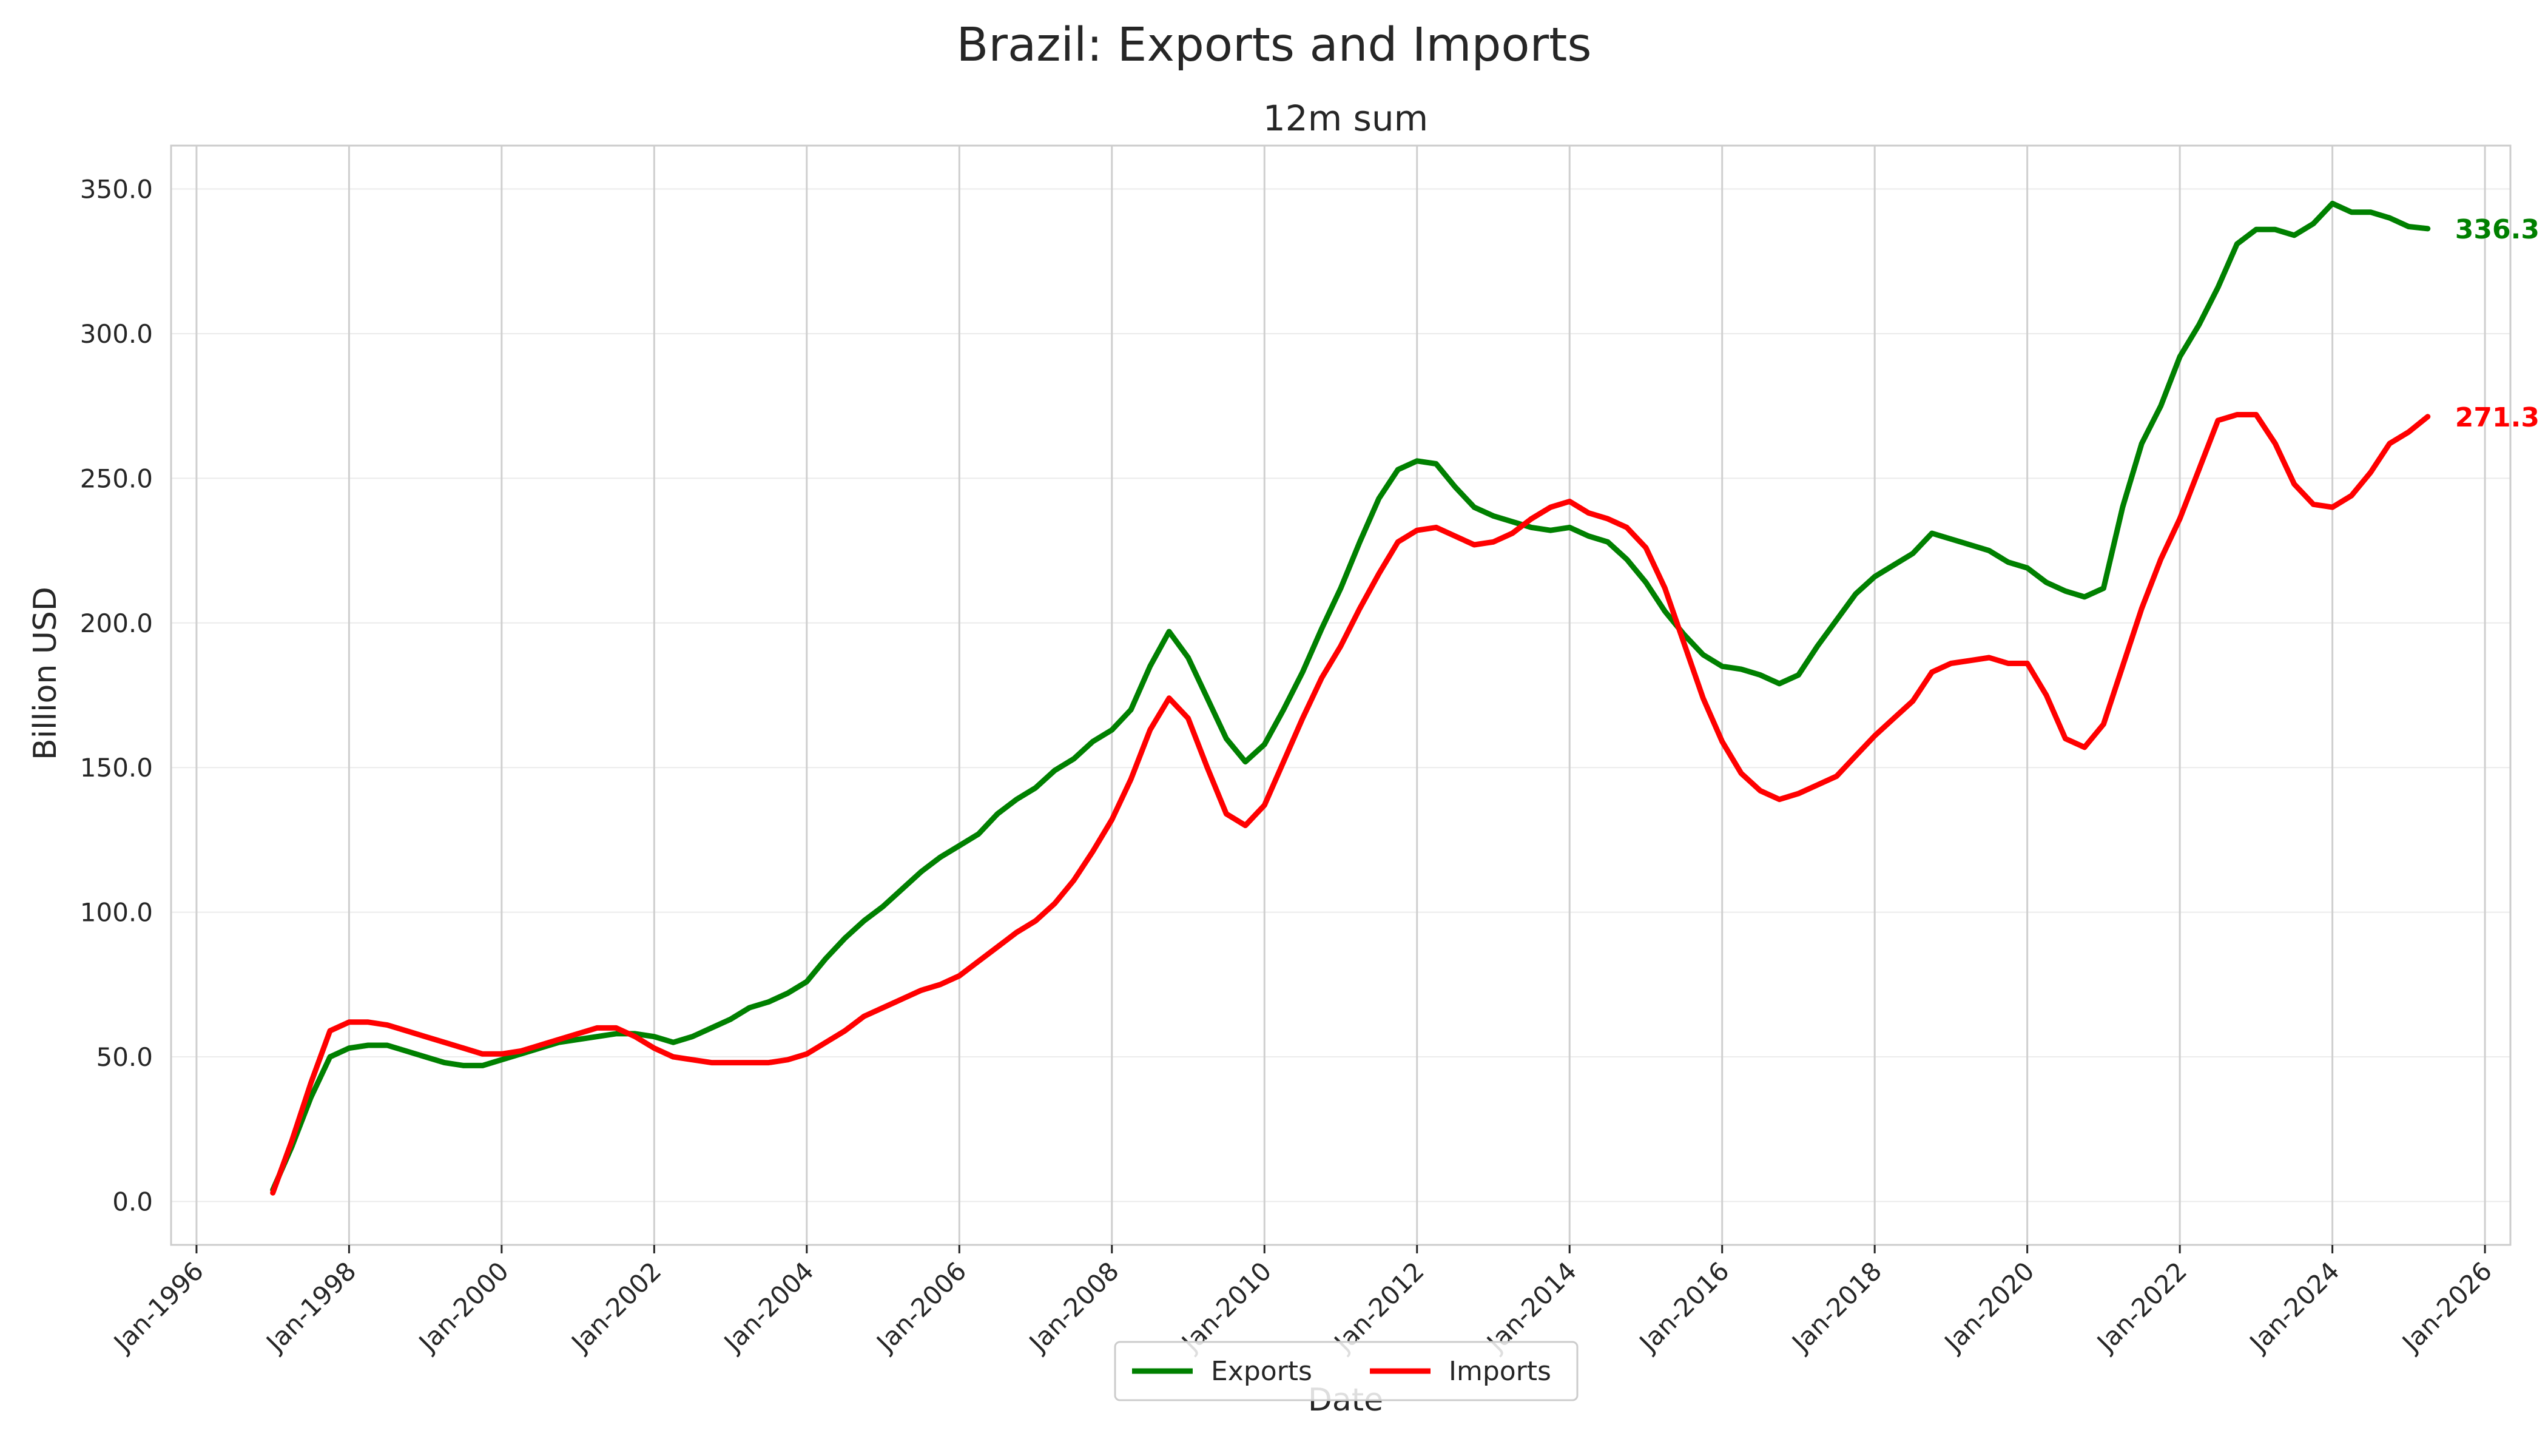 The image size is (2548, 1456). Describe the element at coordinates (2497, 323) in the screenshot. I see `end-labels: 336.3 271.3` at that location.